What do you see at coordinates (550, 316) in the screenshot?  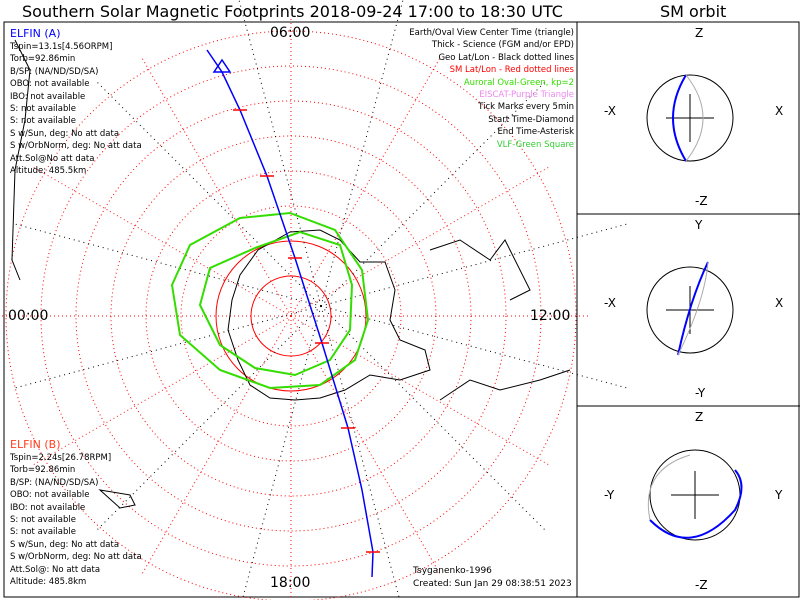 I see `mlt-label-right: 12:00` at bounding box center [550, 316].